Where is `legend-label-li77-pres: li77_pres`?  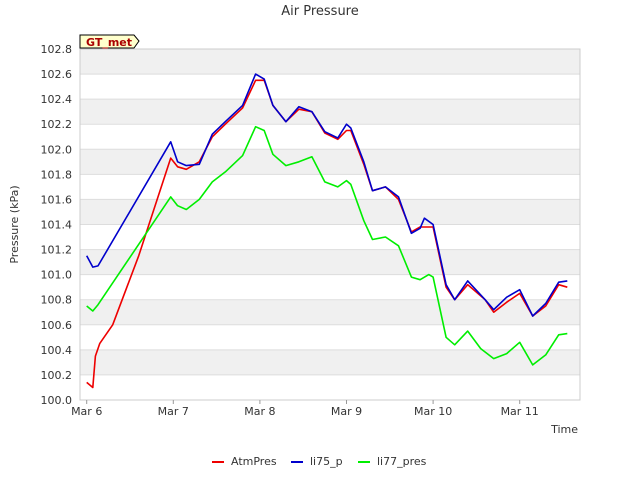
legend-label-li77-pres: li77_pres is located at coordinates (402, 461).